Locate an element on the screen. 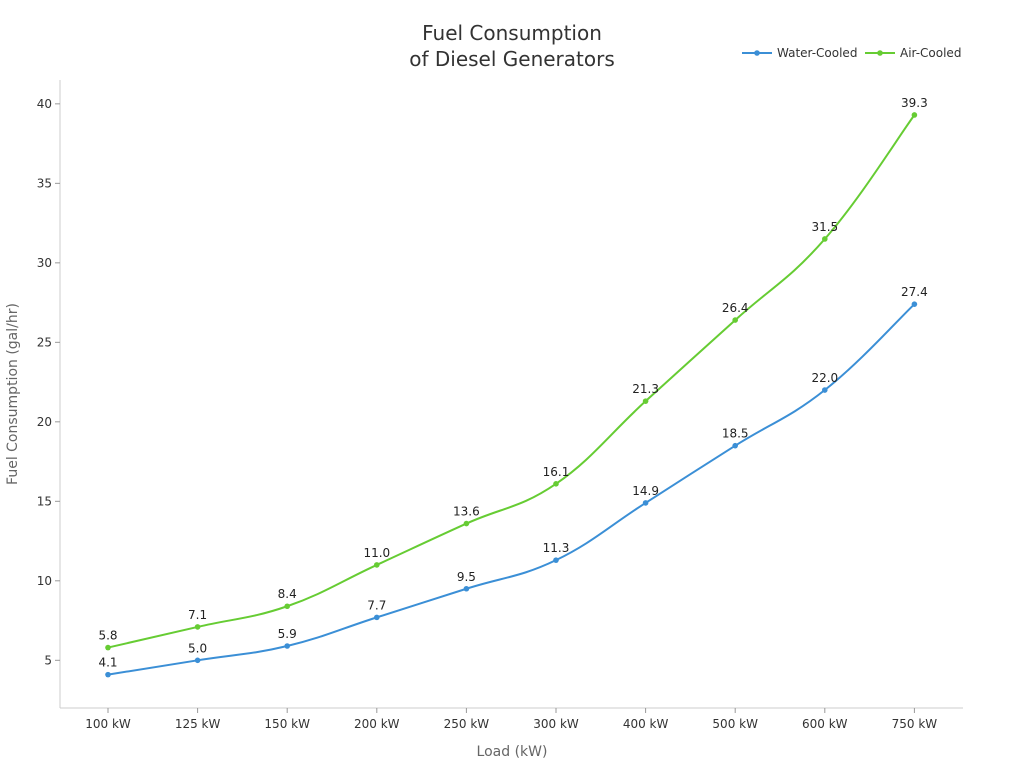 The width and height of the screenshot is (1024, 768). chart-title: Fuel Consumption of Diesel Generators is located at coordinates (512, 46).